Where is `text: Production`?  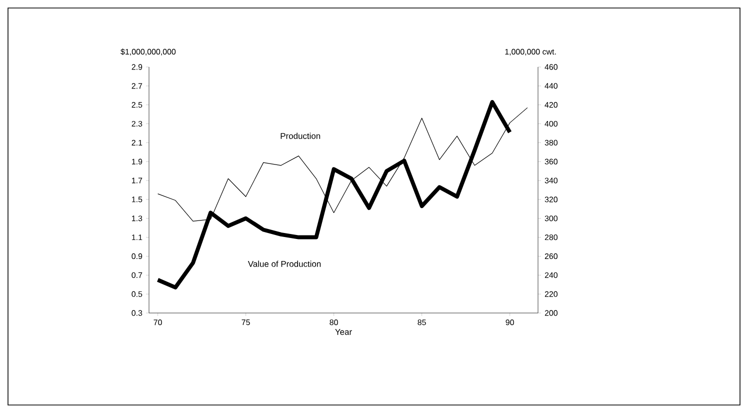 text: Production is located at coordinates (300, 135).